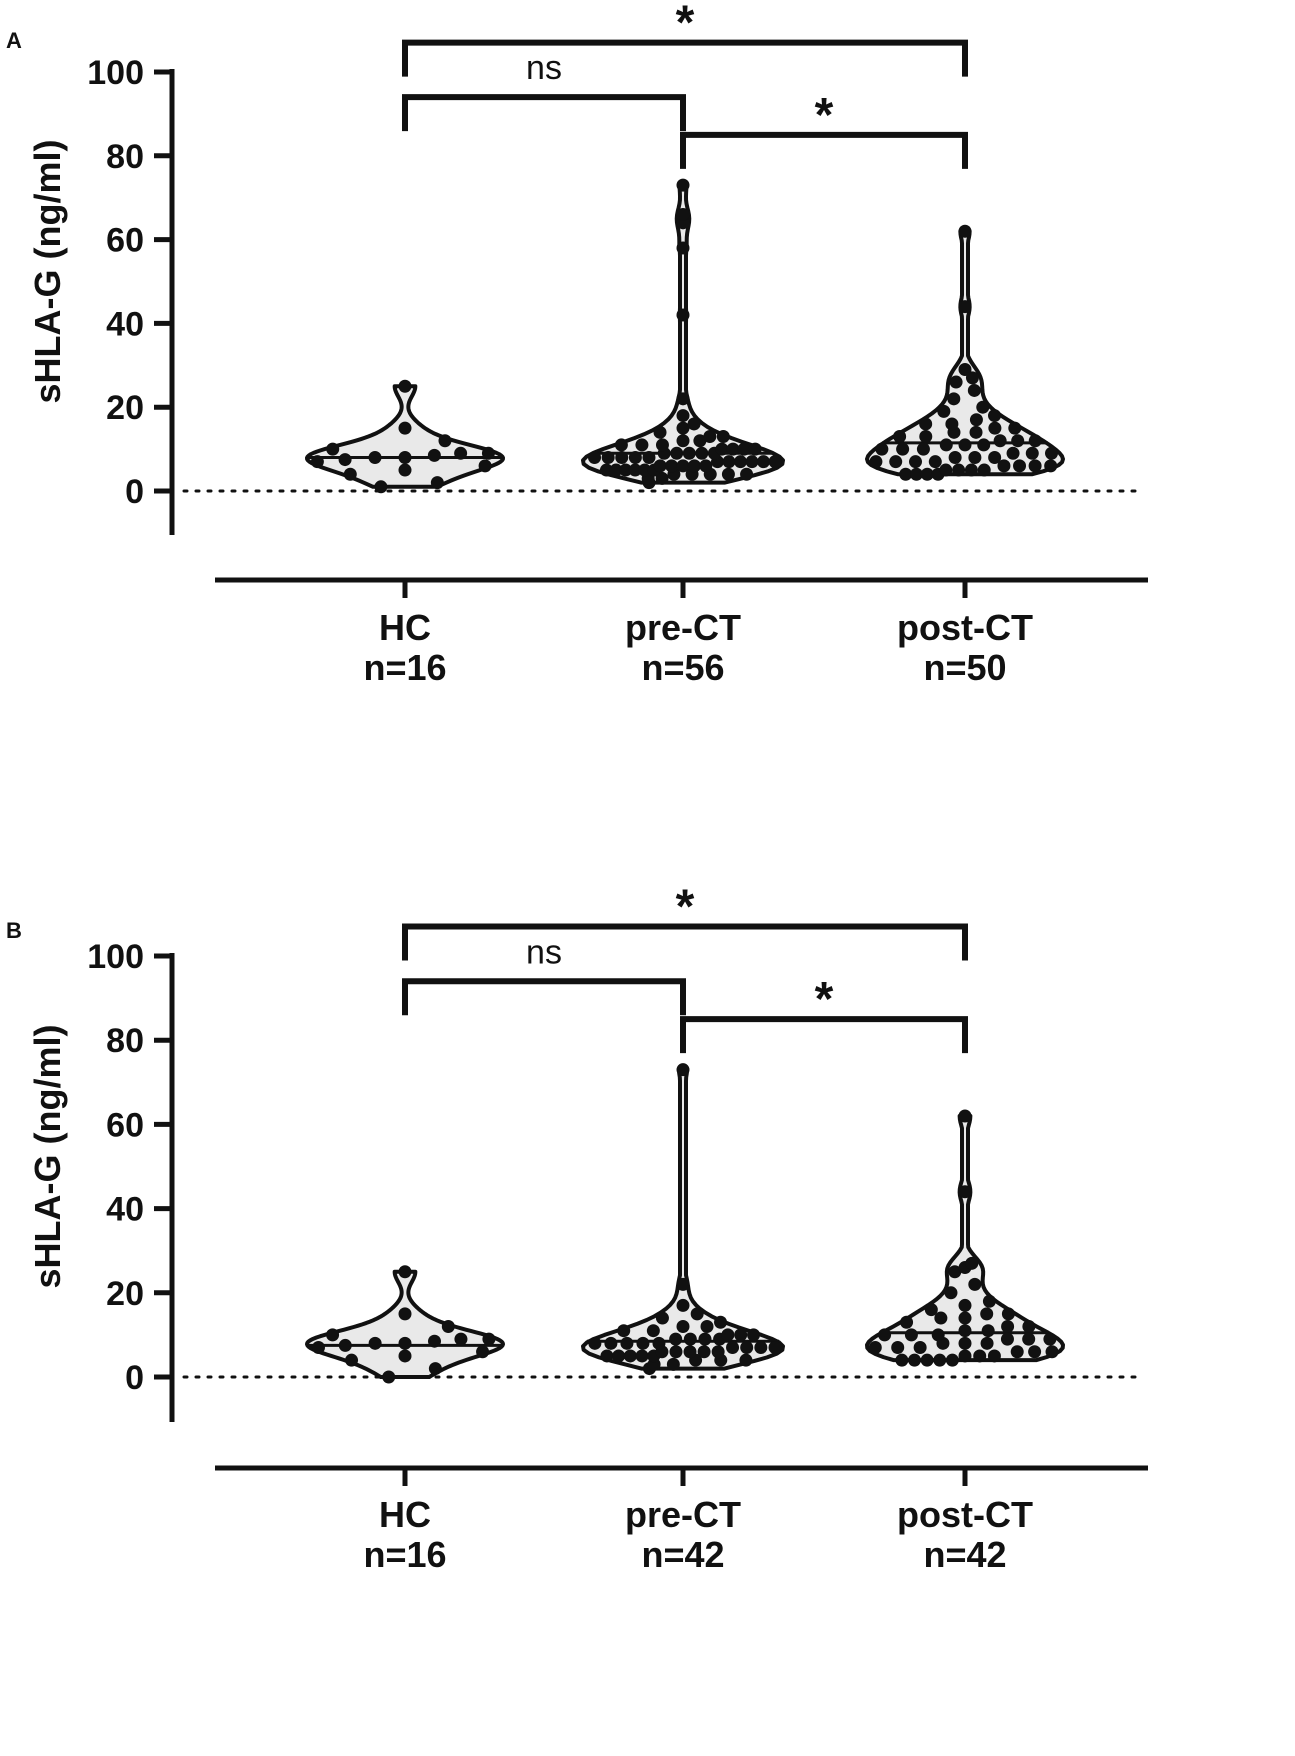  What do you see at coordinates (14, 40) in the screenshot?
I see `panel-label: A` at bounding box center [14, 40].